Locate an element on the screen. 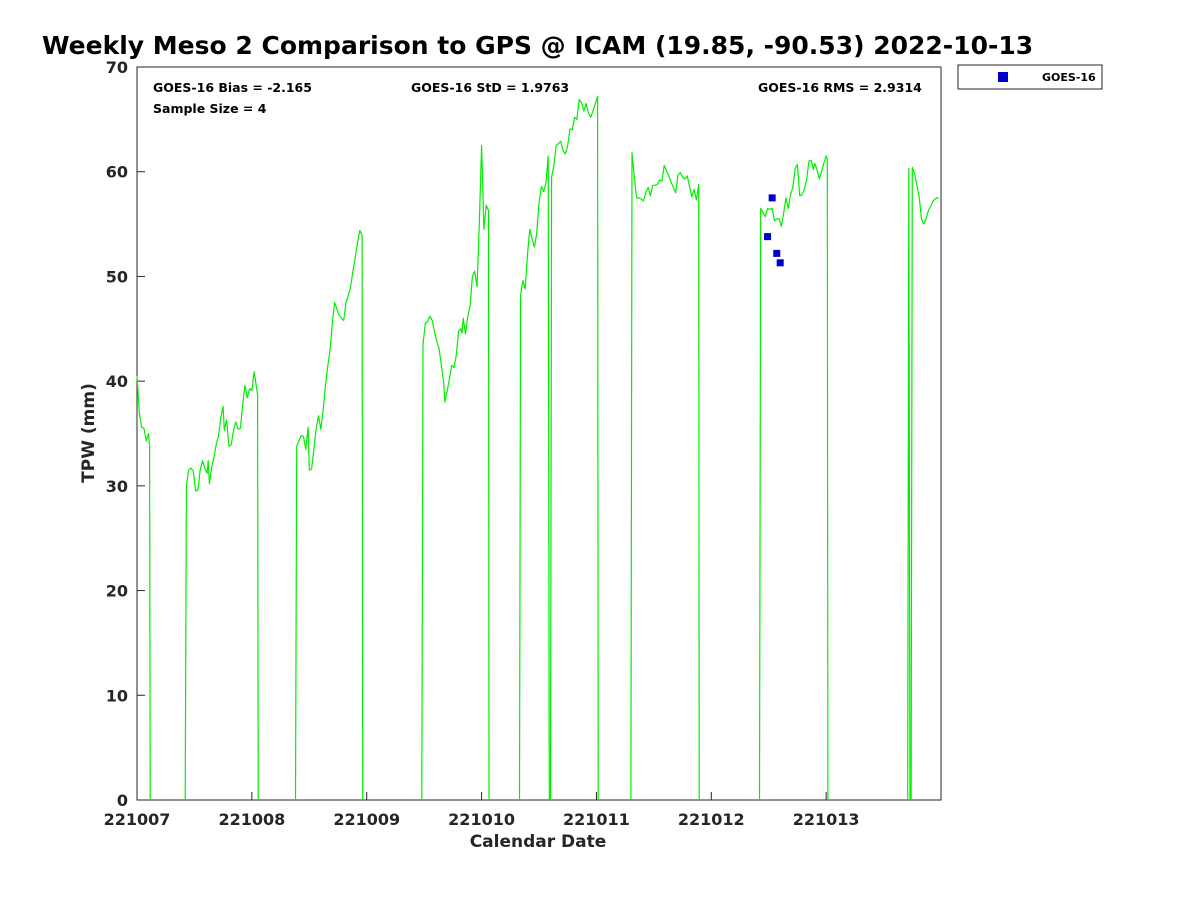 The image size is (1200, 900). y-tick-label: 10 is located at coordinates (117, 695).